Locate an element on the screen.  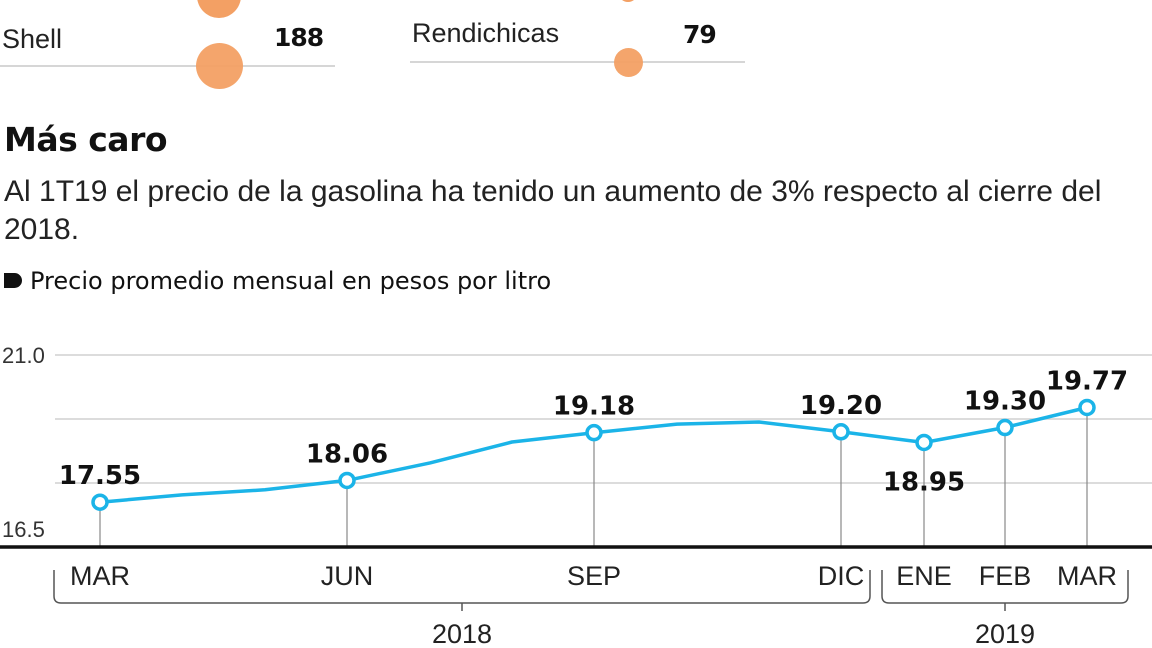
data-label: 19.20 is located at coordinates (841, 406).